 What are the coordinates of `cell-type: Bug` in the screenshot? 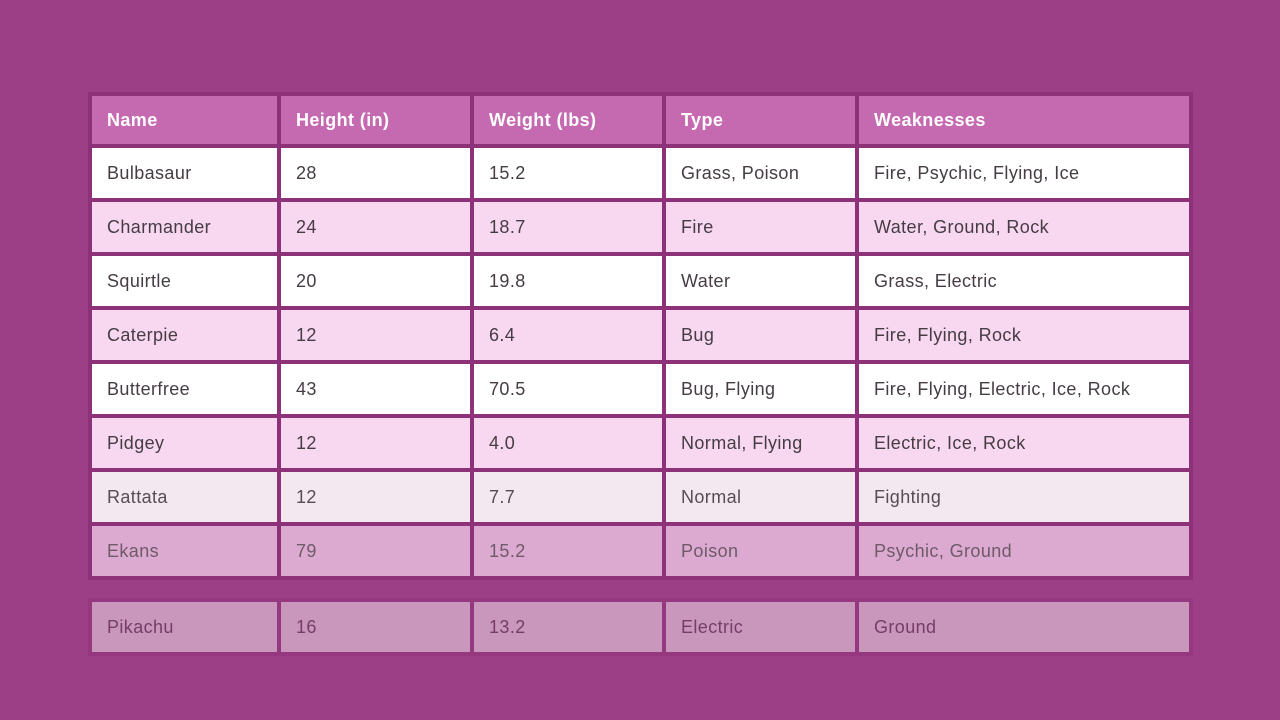 It's located at (760, 335).